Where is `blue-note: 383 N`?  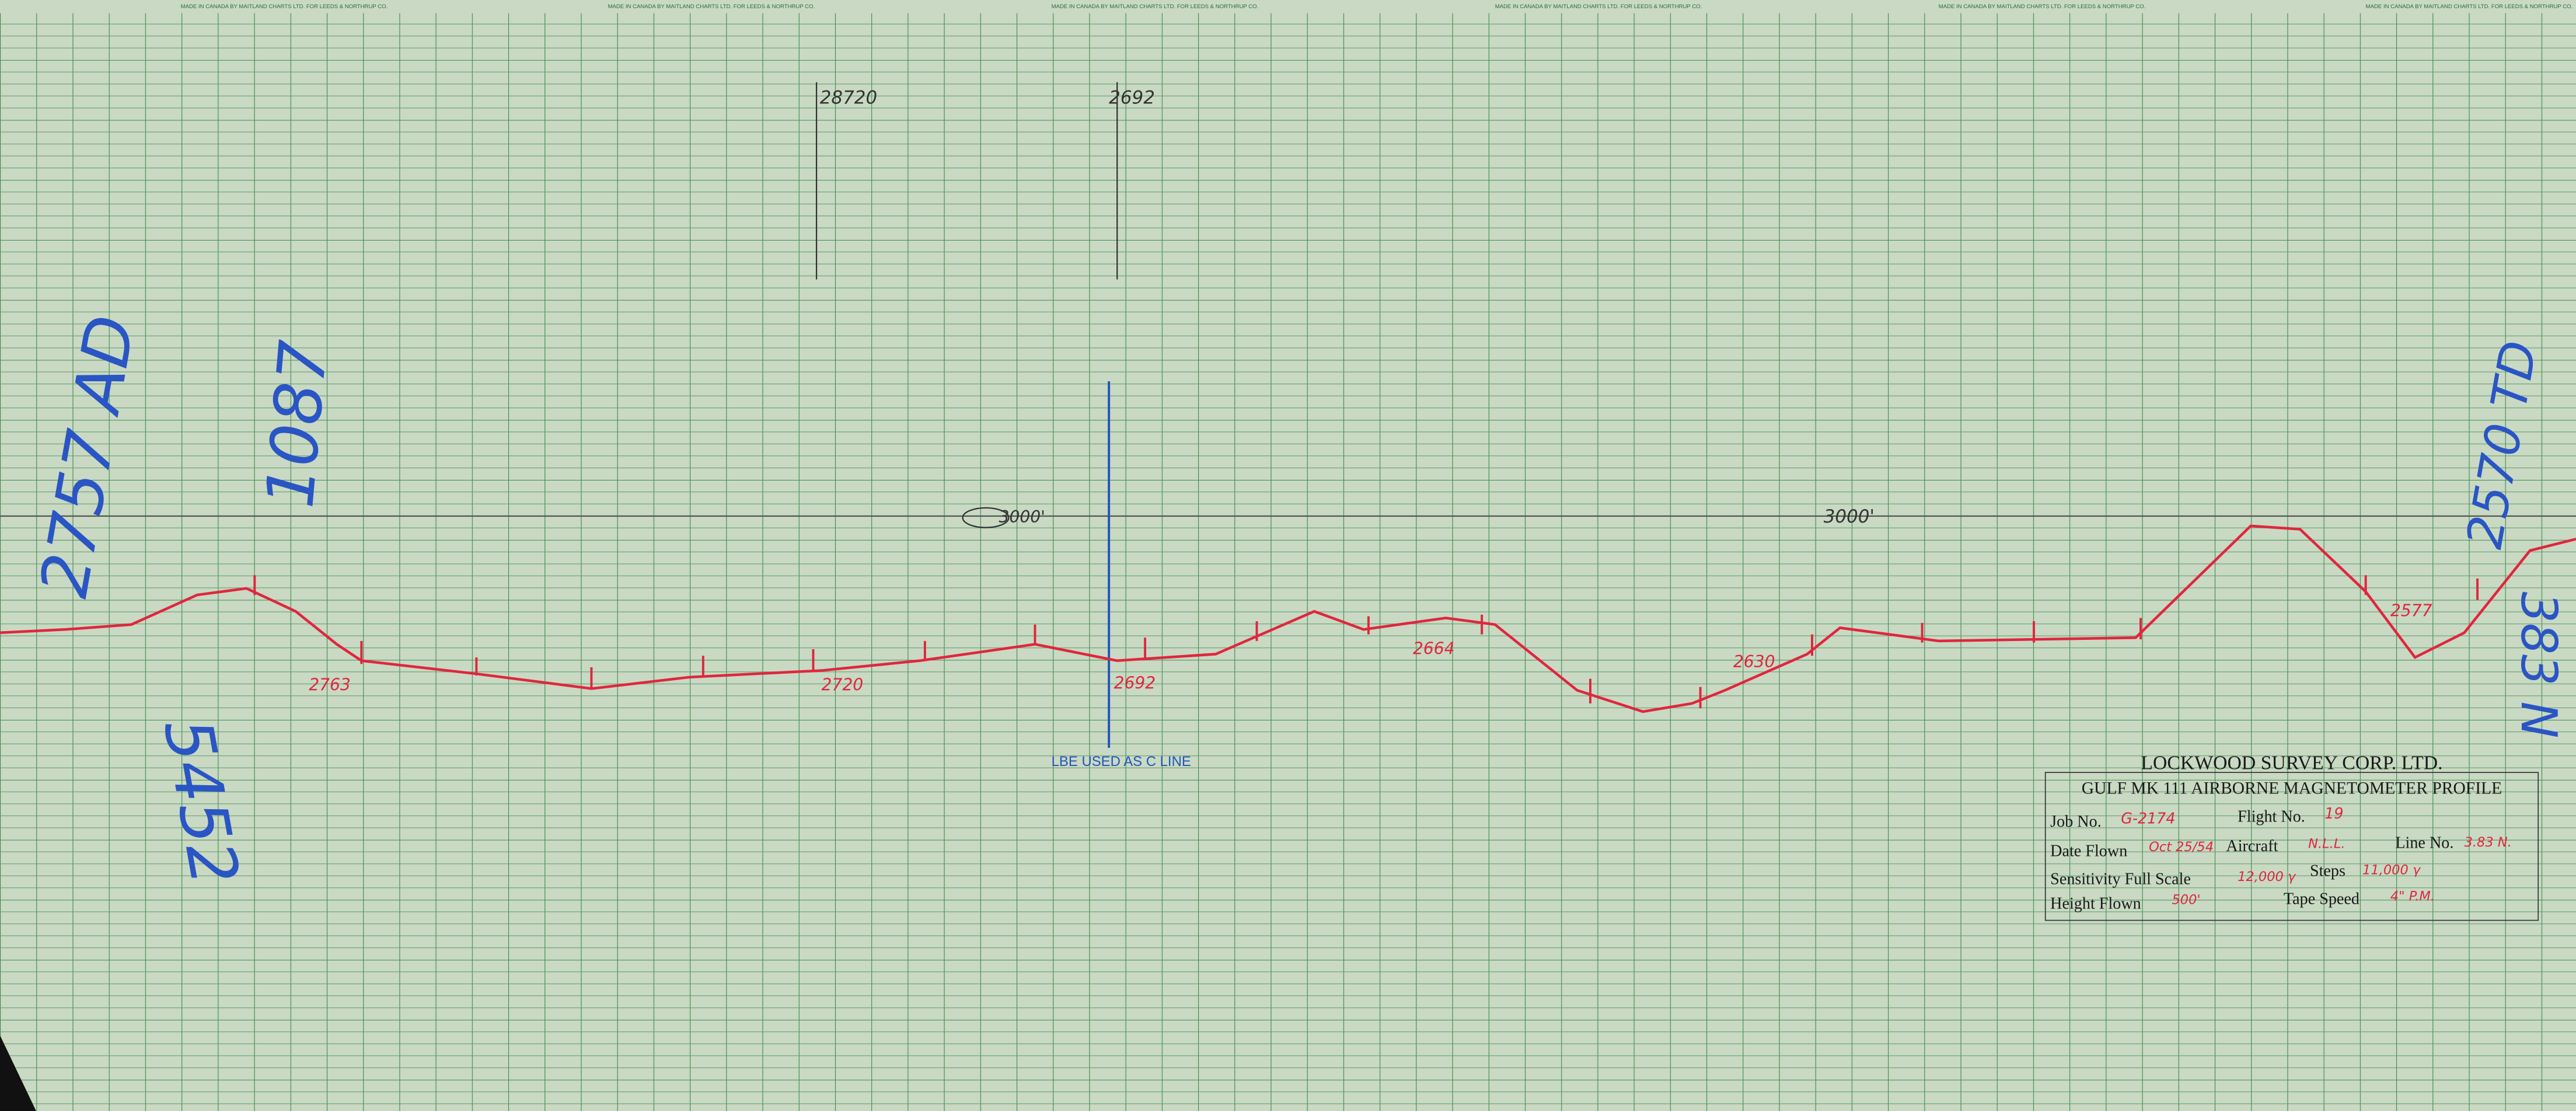
blue-note: 383 N is located at coordinates (2538, 664).